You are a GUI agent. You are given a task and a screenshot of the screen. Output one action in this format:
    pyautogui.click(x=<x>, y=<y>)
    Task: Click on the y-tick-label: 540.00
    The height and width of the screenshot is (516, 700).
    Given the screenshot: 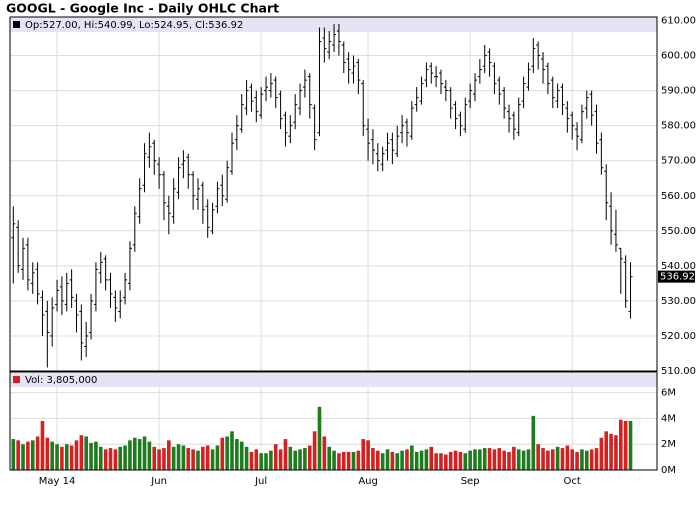 What is the action you would take?
    pyautogui.click(x=678, y=266)
    